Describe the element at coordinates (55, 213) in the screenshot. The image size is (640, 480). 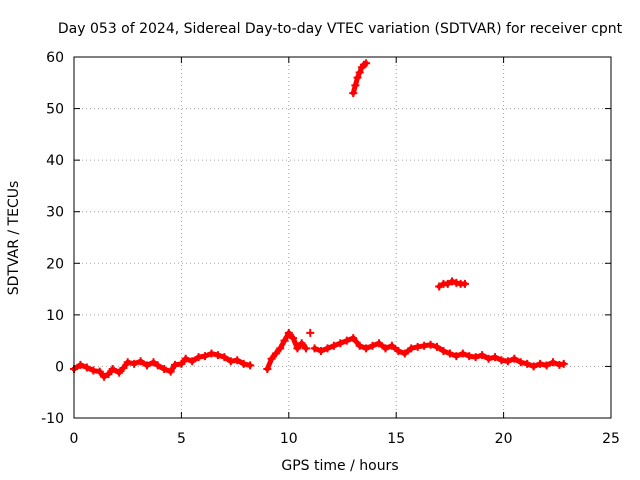
I see `y-tick-label: 30` at that location.